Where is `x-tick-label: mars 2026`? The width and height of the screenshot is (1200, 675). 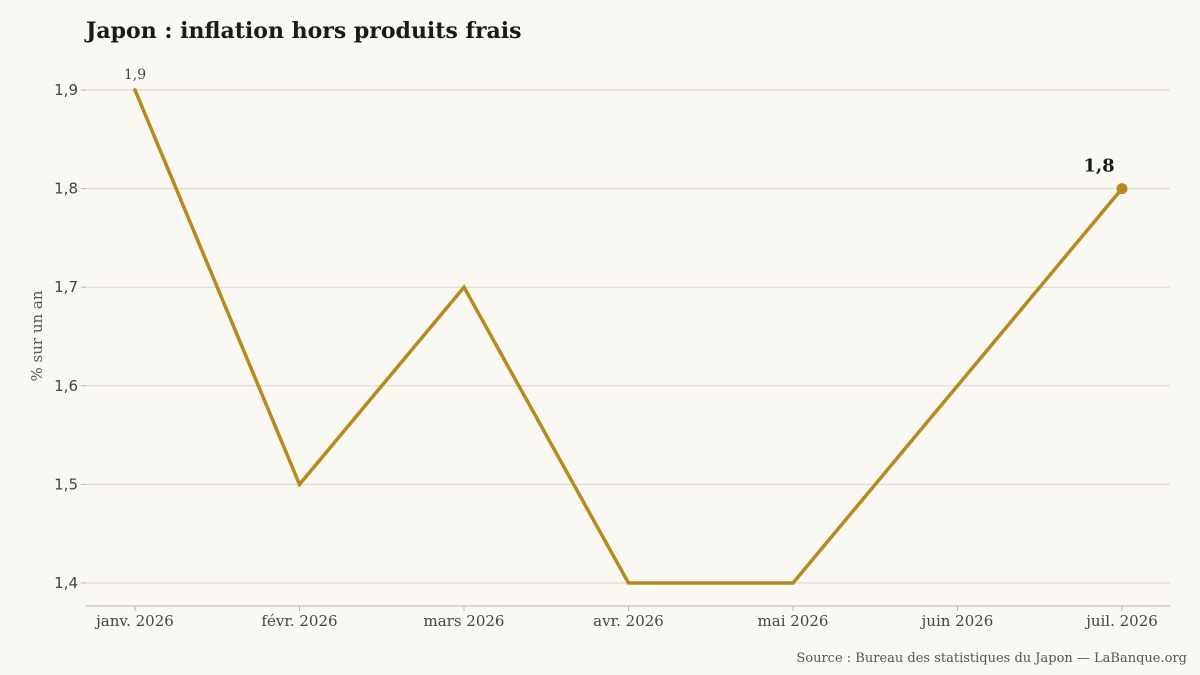 x-tick-label: mars 2026 is located at coordinates (464, 621).